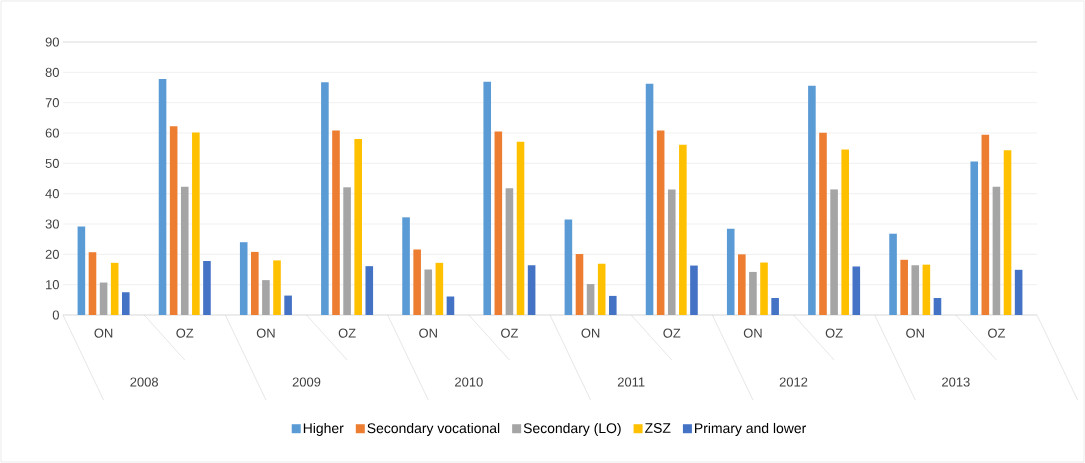 This screenshot has height=463, width=1085. Describe the element at coordinates (55, 315) in the screenshot. I see `y-tick-label: 0` at that location.